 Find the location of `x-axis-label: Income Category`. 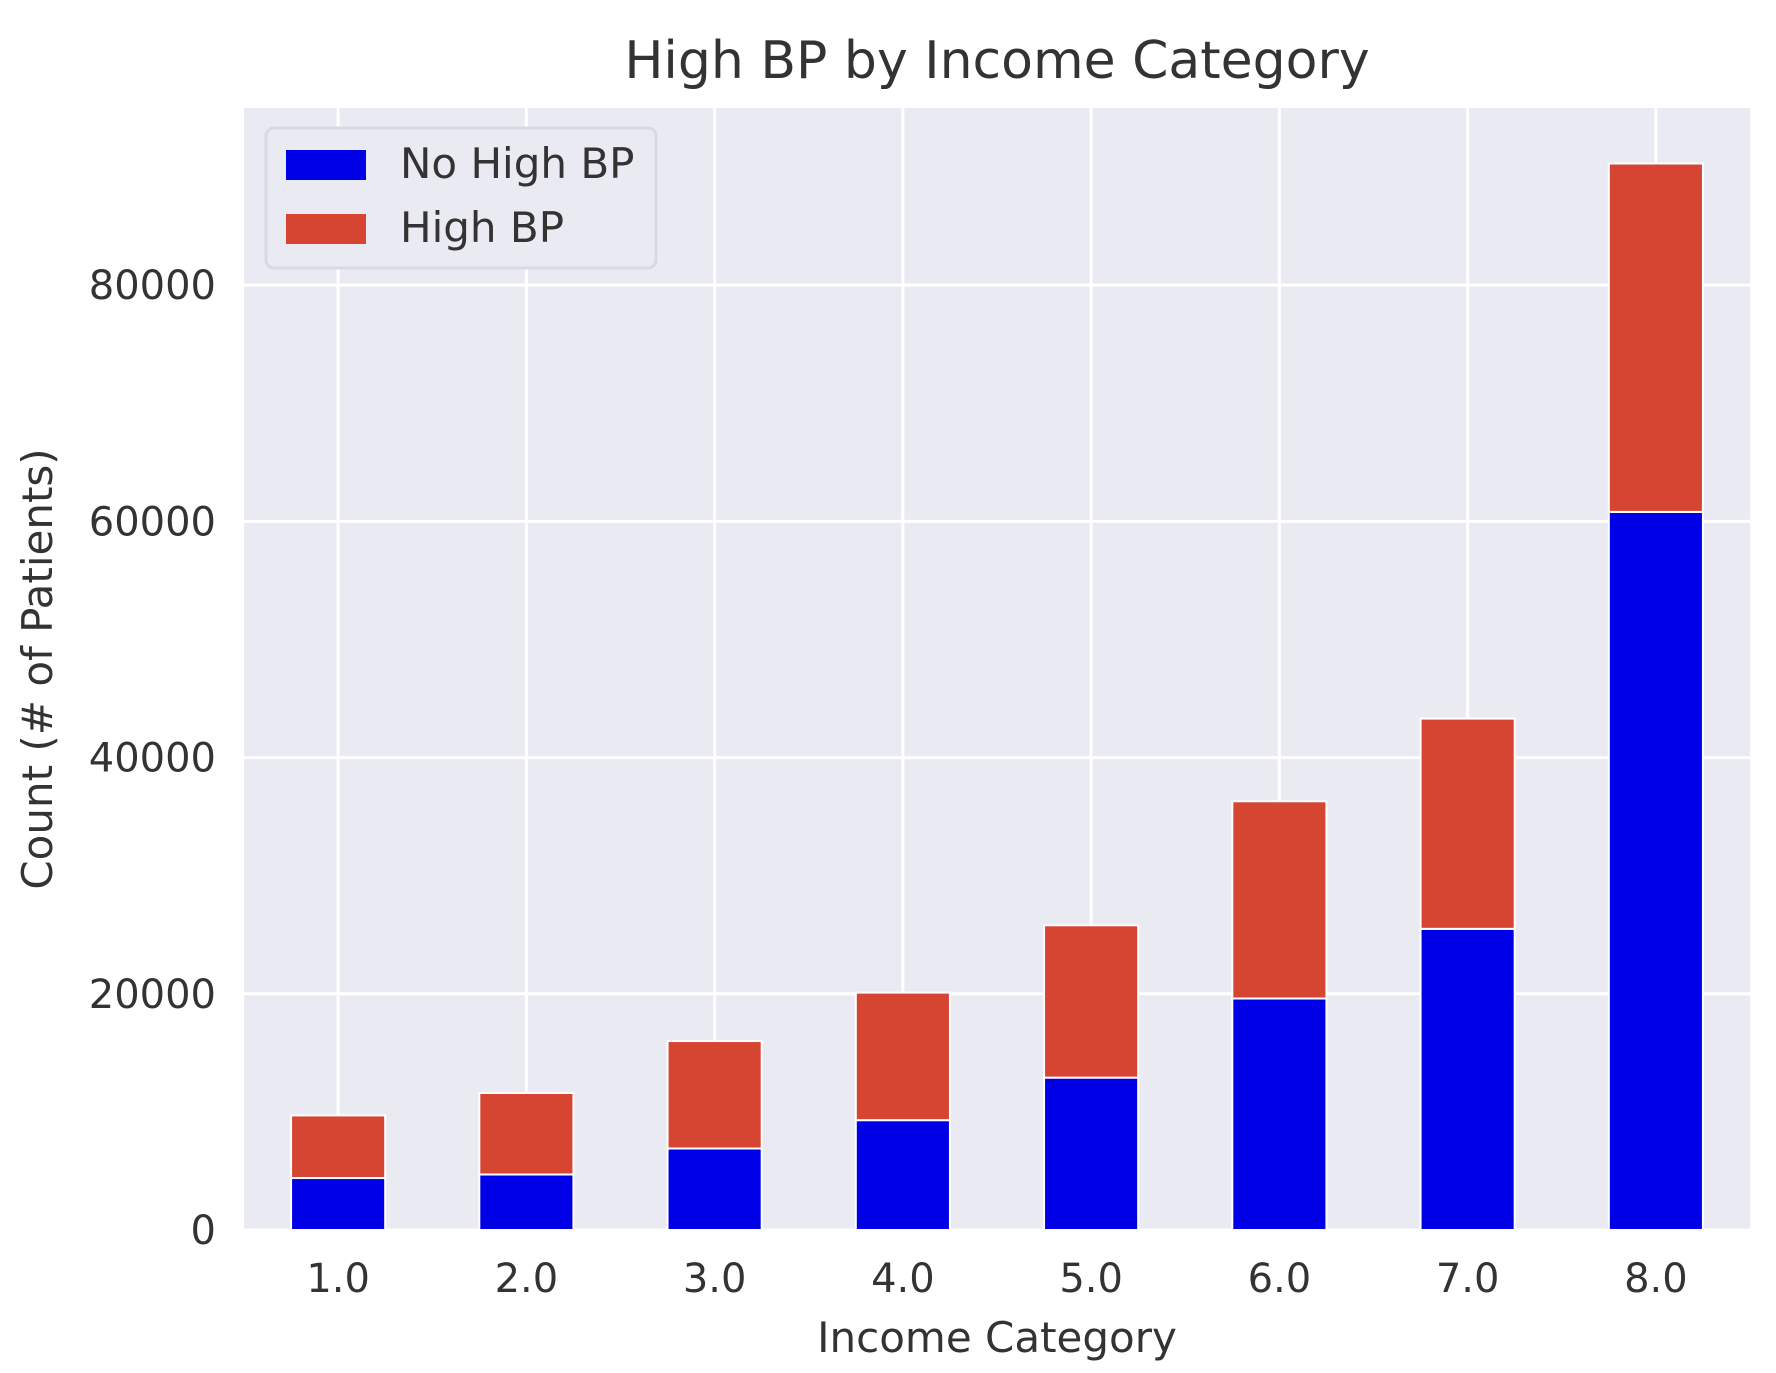

x-axis-label: Income Category is located at coordinates (997, 1337).